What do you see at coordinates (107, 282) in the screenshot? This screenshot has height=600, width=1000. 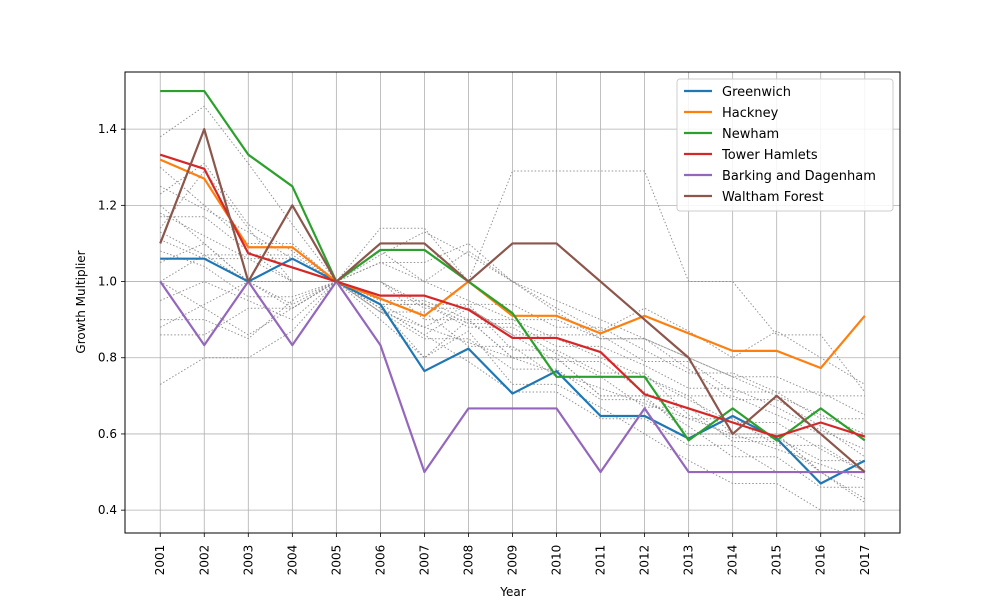 I see `y-tick-label: 1.0` at bounding box center [107, 282].